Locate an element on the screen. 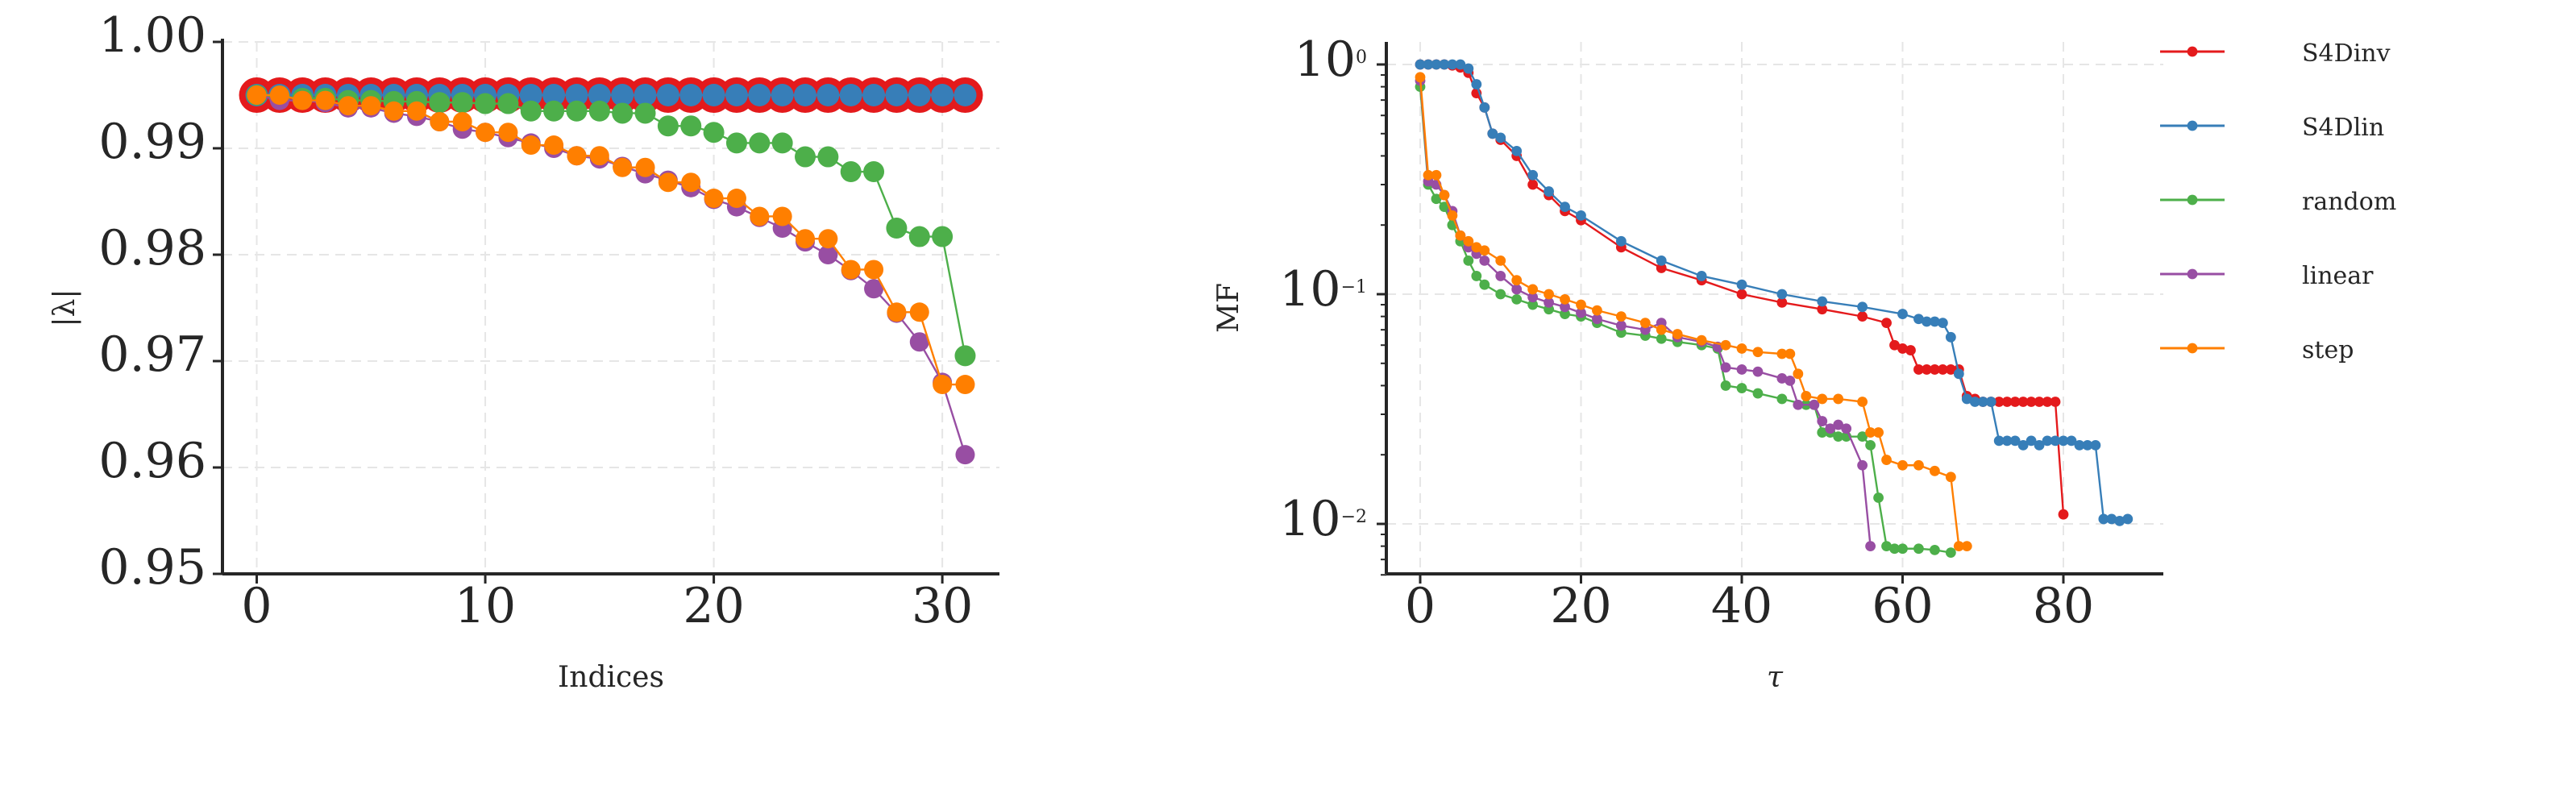 This screenshot has height=806, width=2576. series-line-step is located at coordinates (611, 239).